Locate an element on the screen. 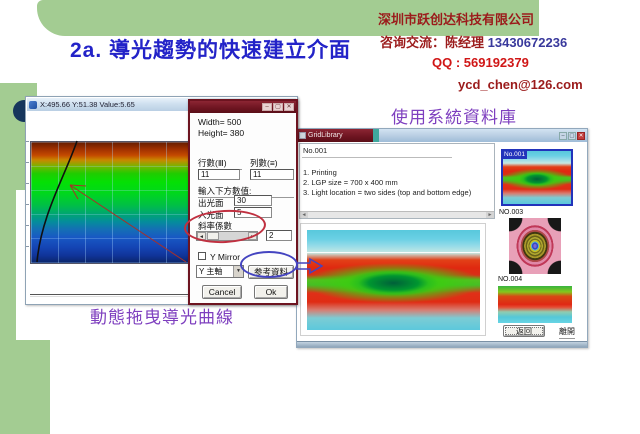  width-info: Width= 500 is located at coordinates (220, 122).